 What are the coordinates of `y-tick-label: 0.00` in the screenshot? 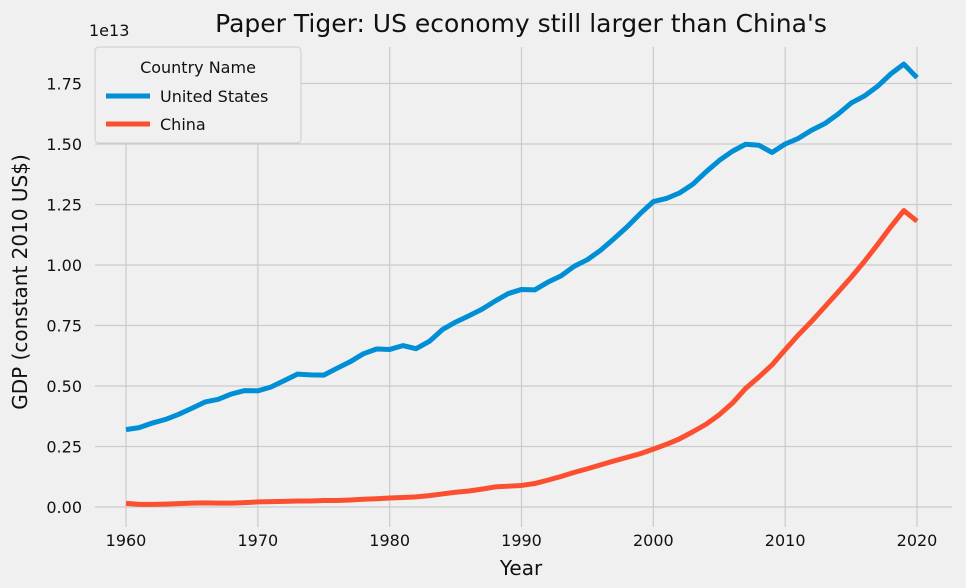 It's located at (64, 507).